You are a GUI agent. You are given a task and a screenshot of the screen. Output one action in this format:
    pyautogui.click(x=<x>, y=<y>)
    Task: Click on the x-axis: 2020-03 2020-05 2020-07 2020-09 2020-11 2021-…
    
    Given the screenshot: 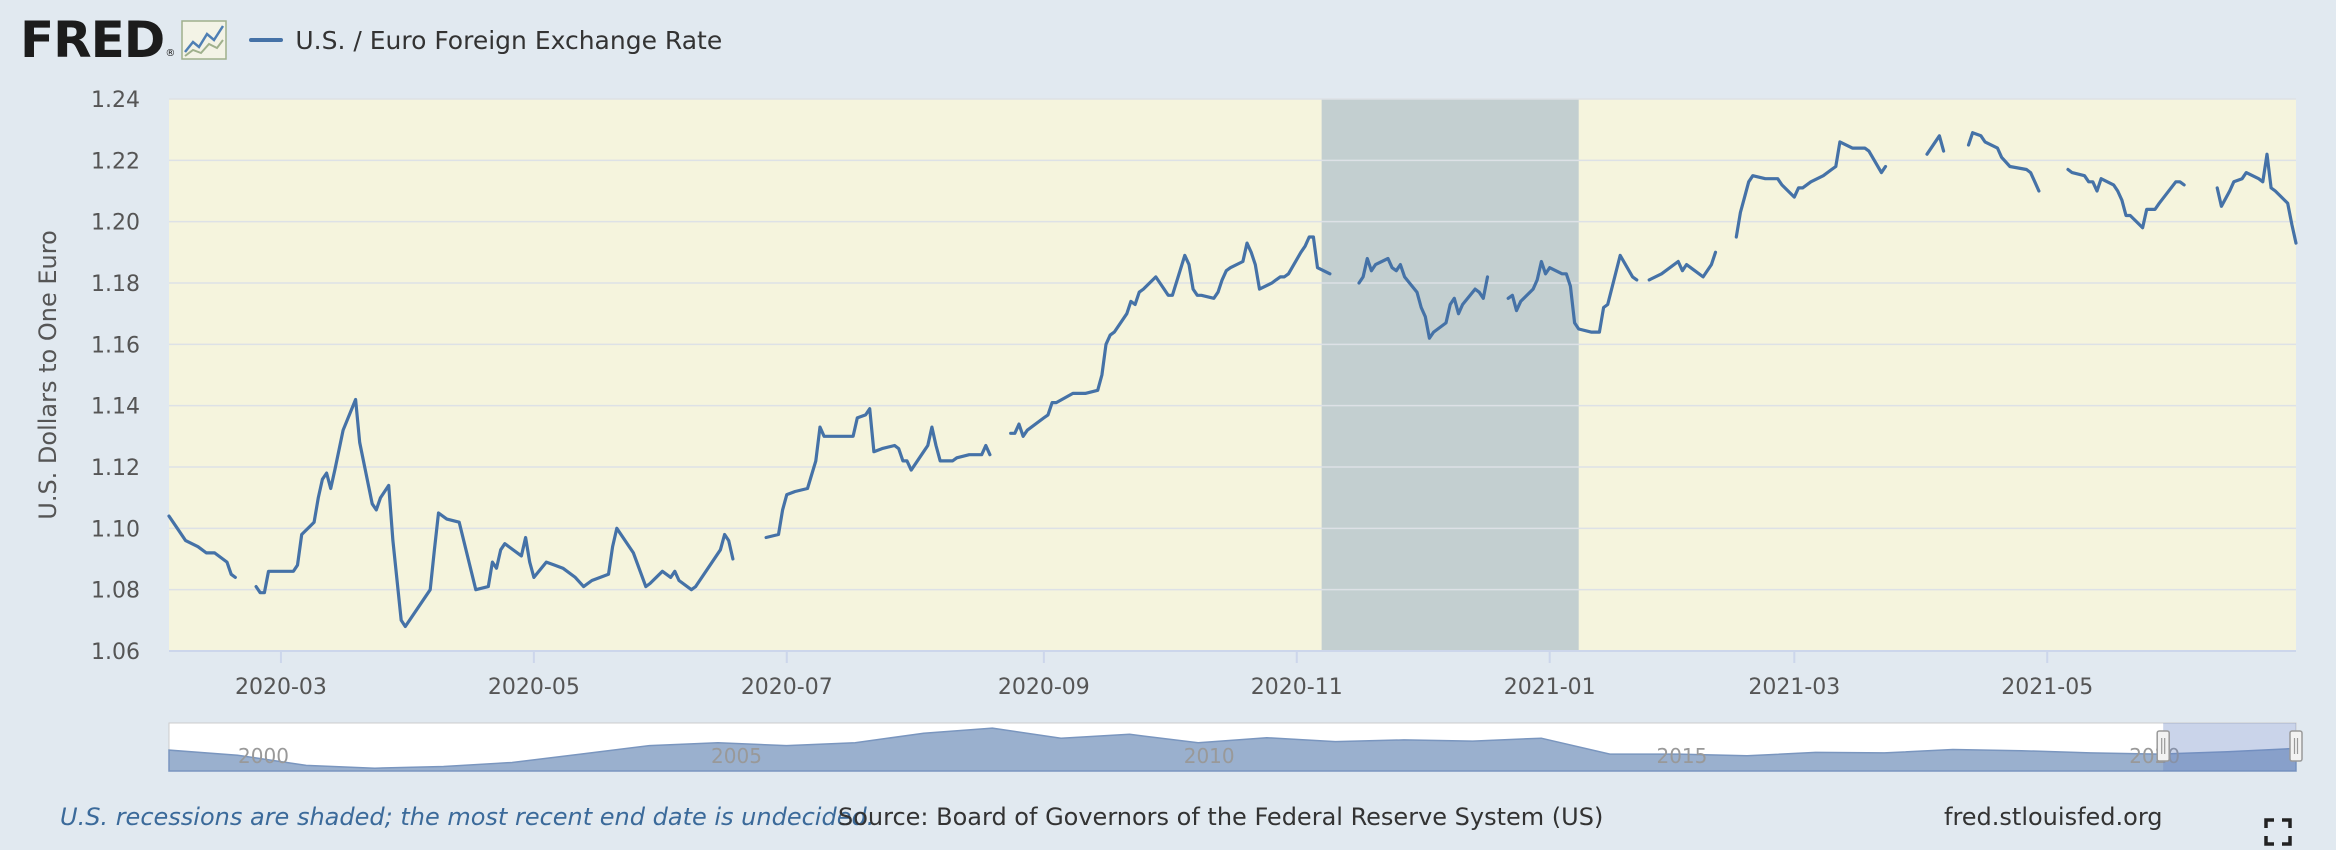 What is the action you would take?
    pyautogui.click(x=1232, y=675)
    